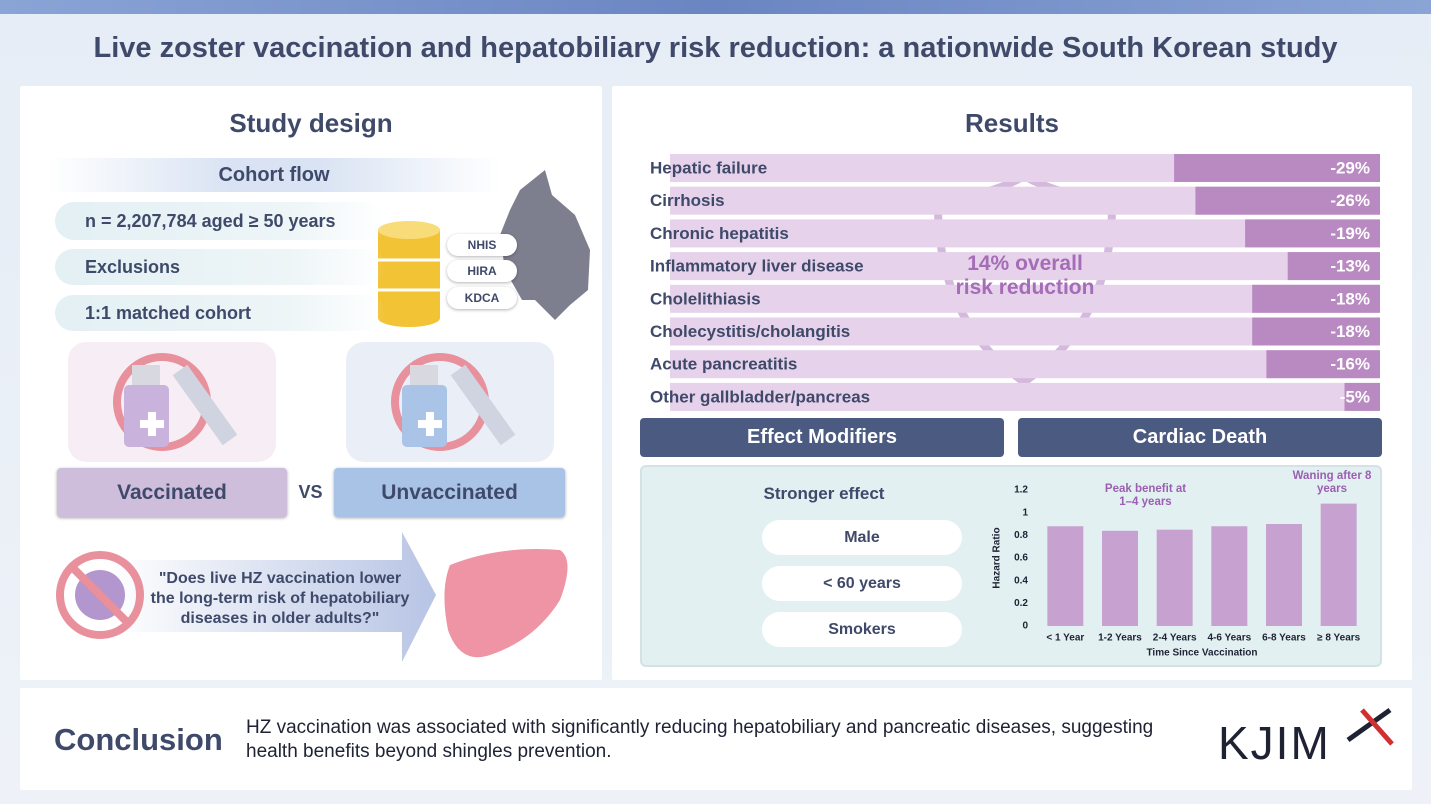 This screenshot has height=804, width=1431. Describe the element at coordinates (1284, 638) in the screenshot. I see `x-tick-label: 6-8 Years` at that location.